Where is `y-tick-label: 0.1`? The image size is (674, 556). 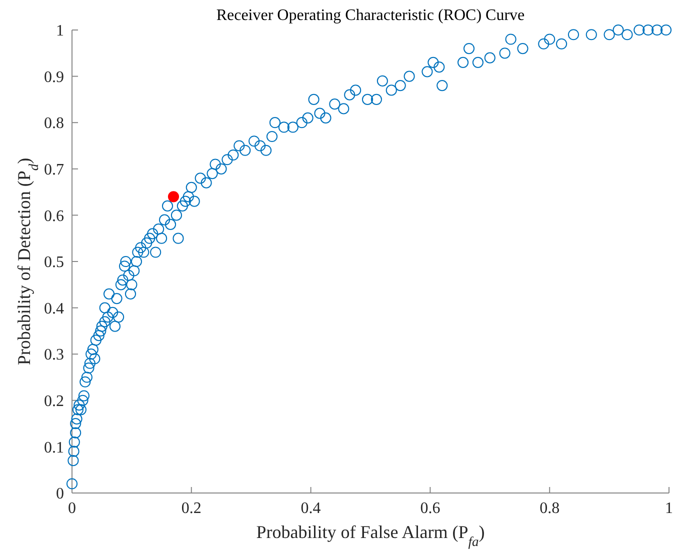
y-tick-label: 0.1 is located at coordinates (54, 447).